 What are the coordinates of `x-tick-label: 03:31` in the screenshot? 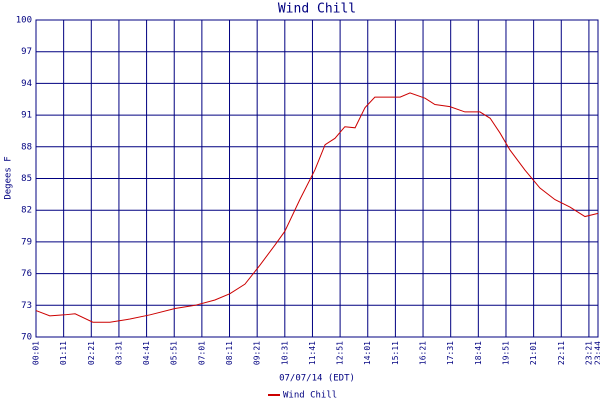 It's located at (118, 353).